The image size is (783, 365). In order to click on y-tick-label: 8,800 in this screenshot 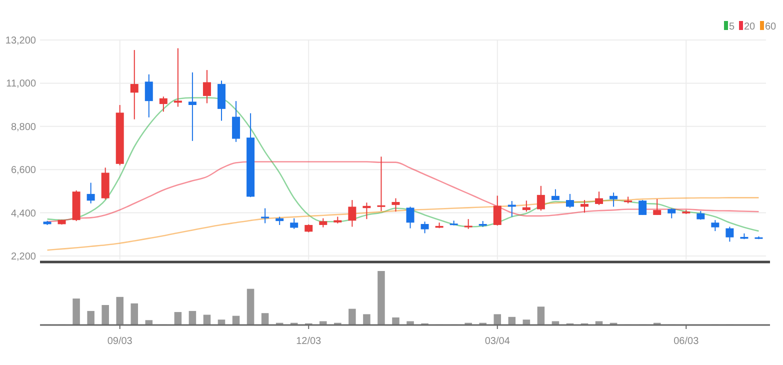, I will do `click(23, 127)`.